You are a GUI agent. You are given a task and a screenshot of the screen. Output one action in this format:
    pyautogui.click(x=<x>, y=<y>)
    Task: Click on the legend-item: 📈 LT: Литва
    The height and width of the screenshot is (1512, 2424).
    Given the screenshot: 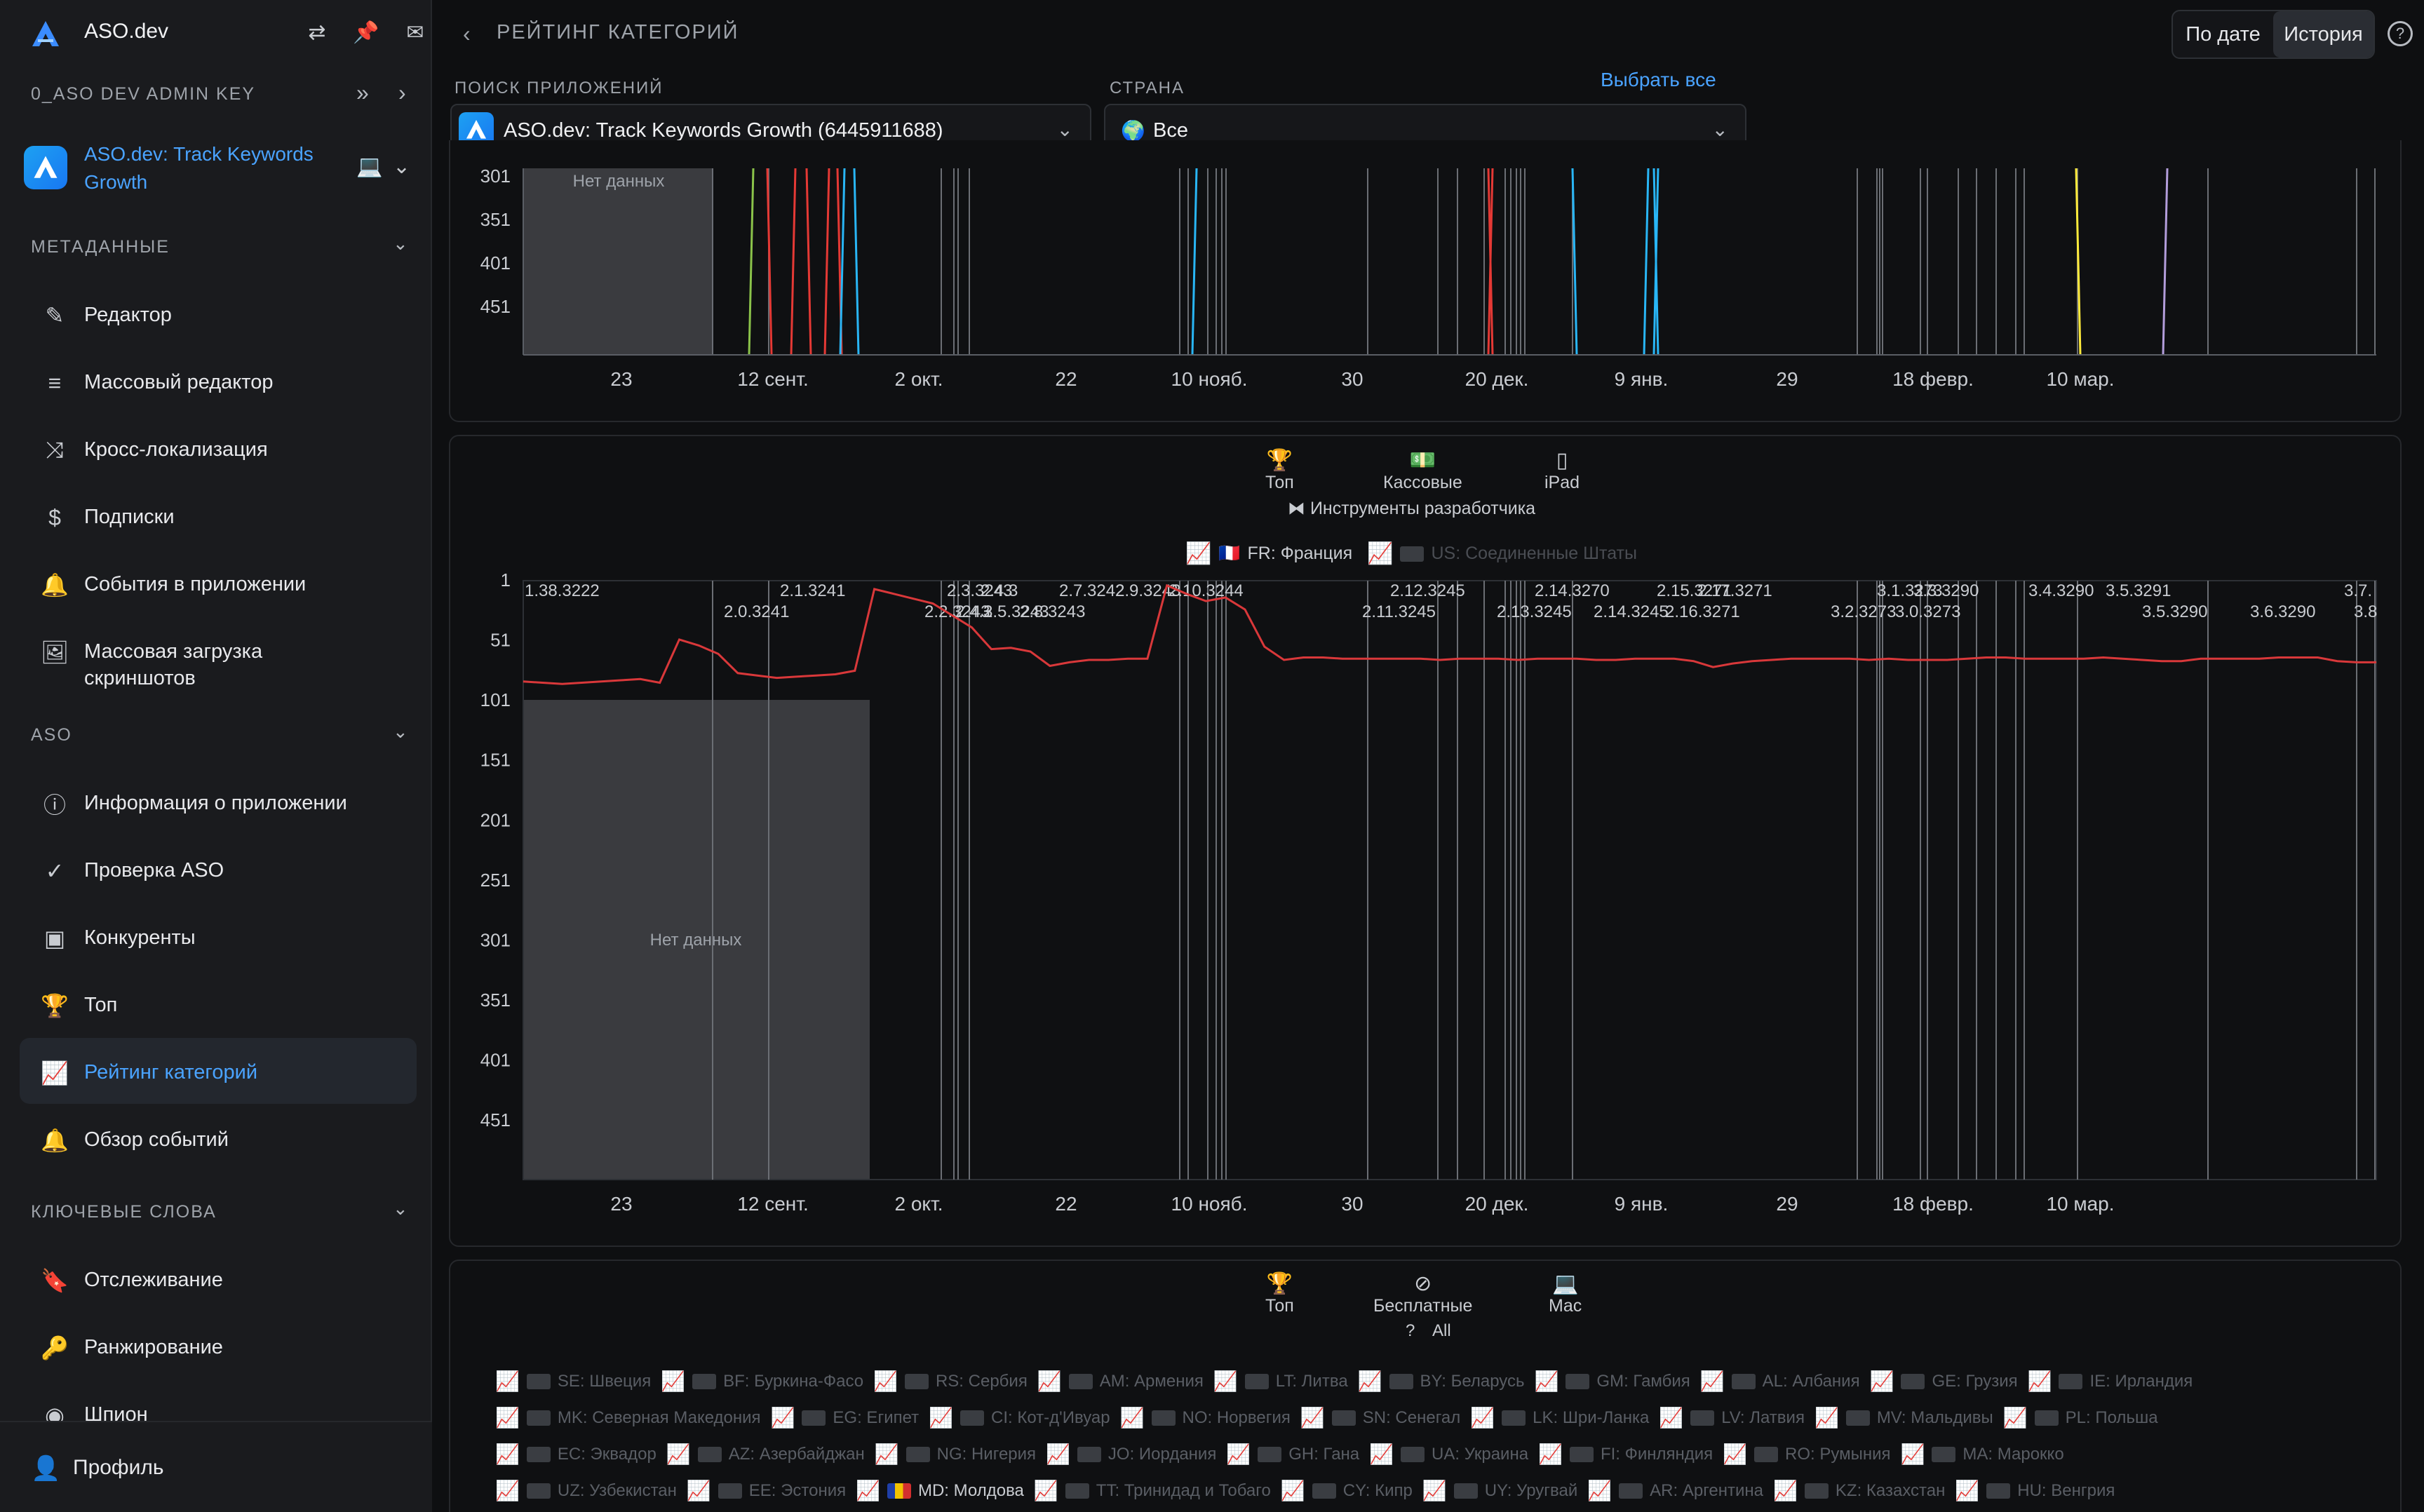 What is the action you would take?
    pyautogui.click(x=1280, y=1381)
    